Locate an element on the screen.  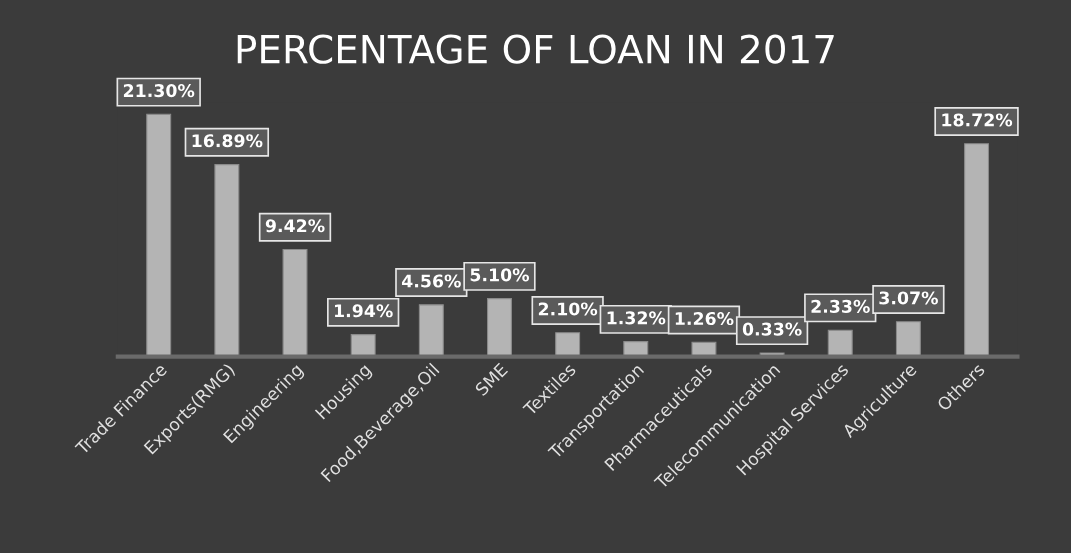
data-label: 2.10% is located at coordinates (568, 309).